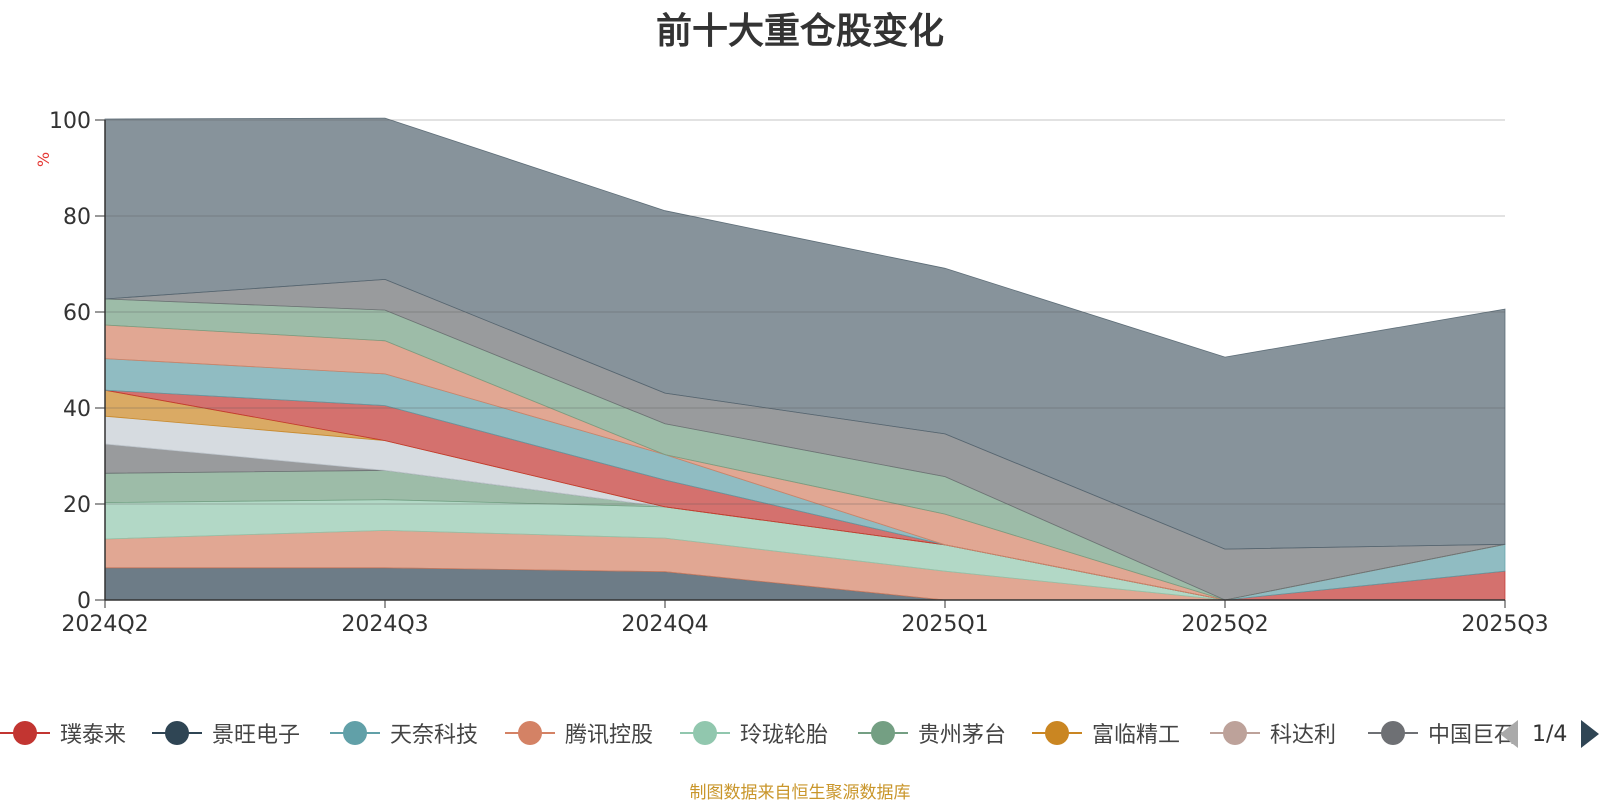 The height and width of the screenshot is (803, 1600). I want to click on legend-label: 科达利, so click(1303, 735).